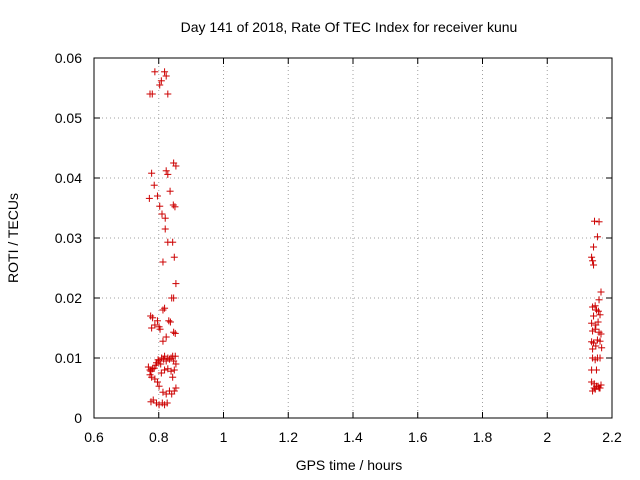 This screenshot has width=640, height=480. Describe the element at coordinates (68, 58) in the screenshot. I see `y-tick-label: 0.06` at that location.